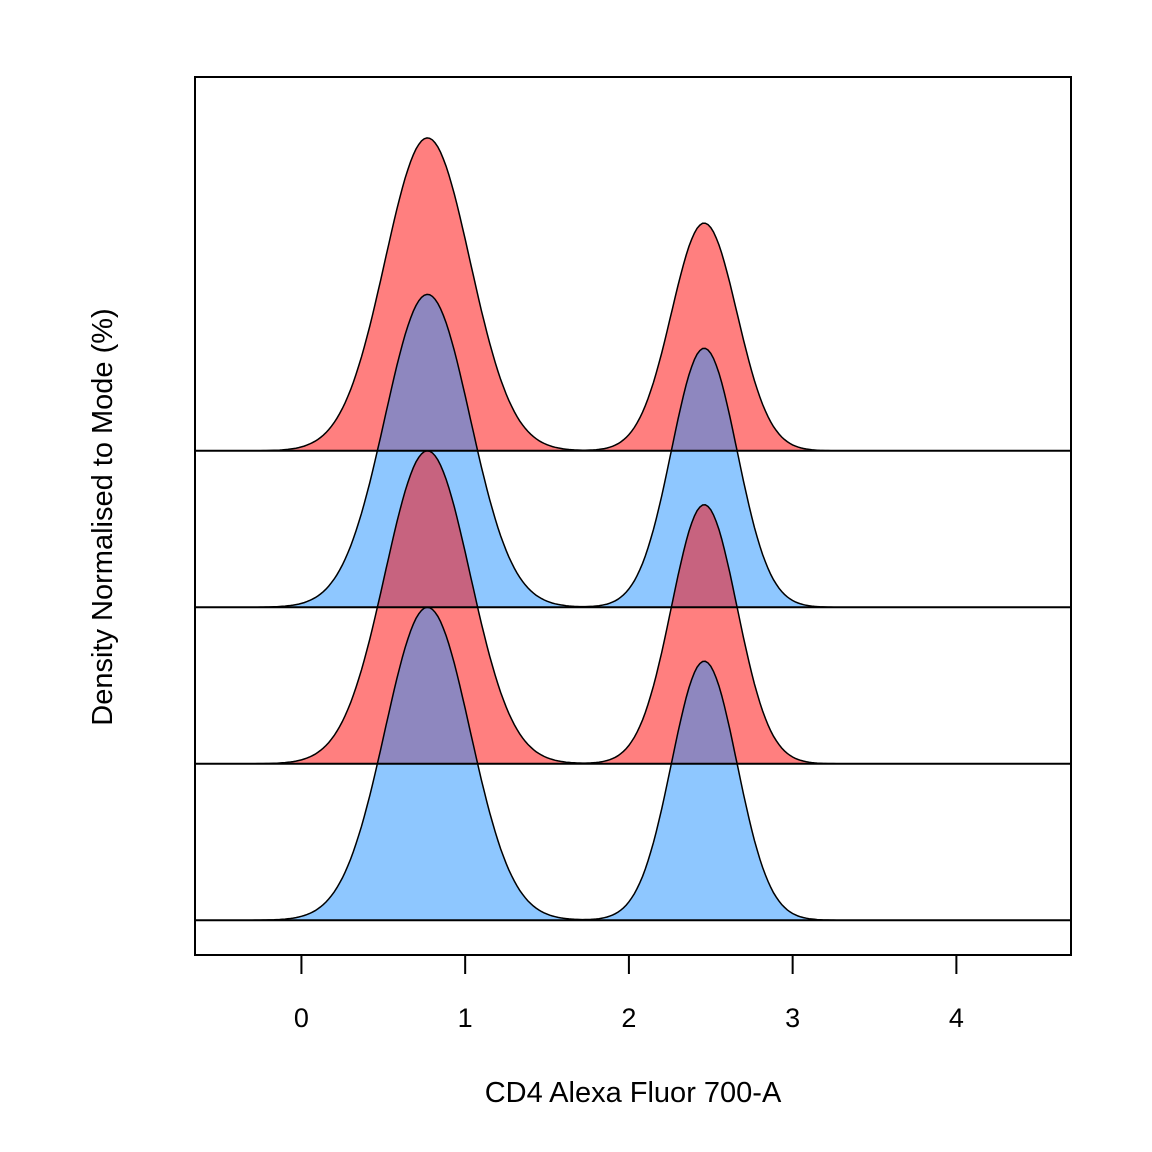 The width and height of the screenshot is (1152, 1152). Describe the element at coordinates (633, 1093) in the screenshot. I see `x-axis-label: CD4 Alexa Fluor 700-A` at that location.